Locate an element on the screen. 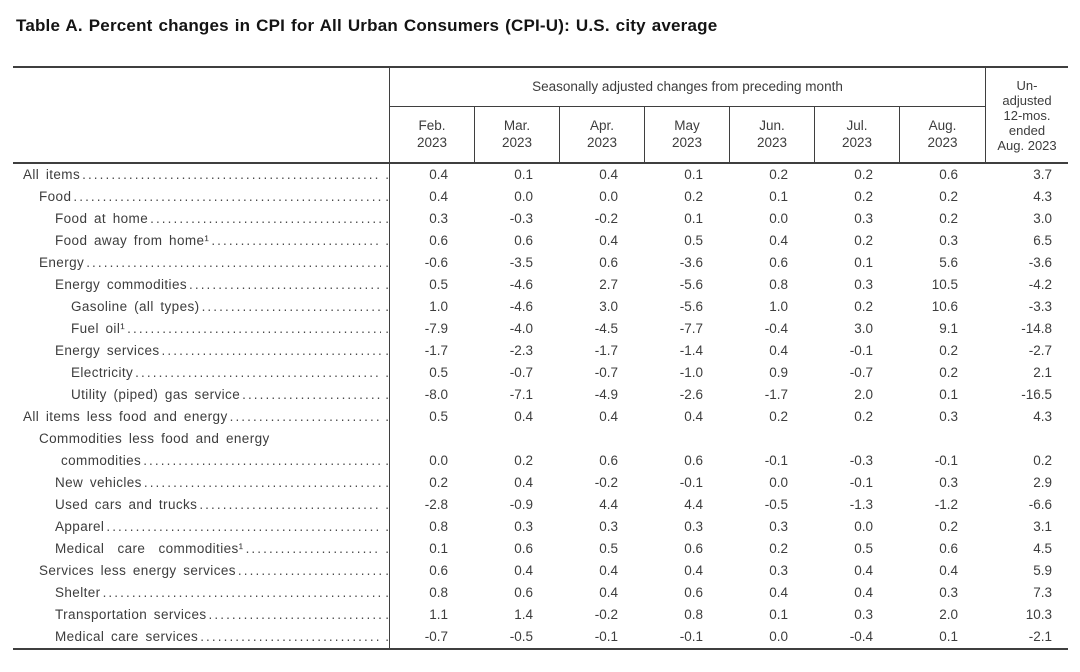 Image resolution: width=1080 pixels, height=672 pixels. value-cell: -4.5 is located at coordinates (606, 328).